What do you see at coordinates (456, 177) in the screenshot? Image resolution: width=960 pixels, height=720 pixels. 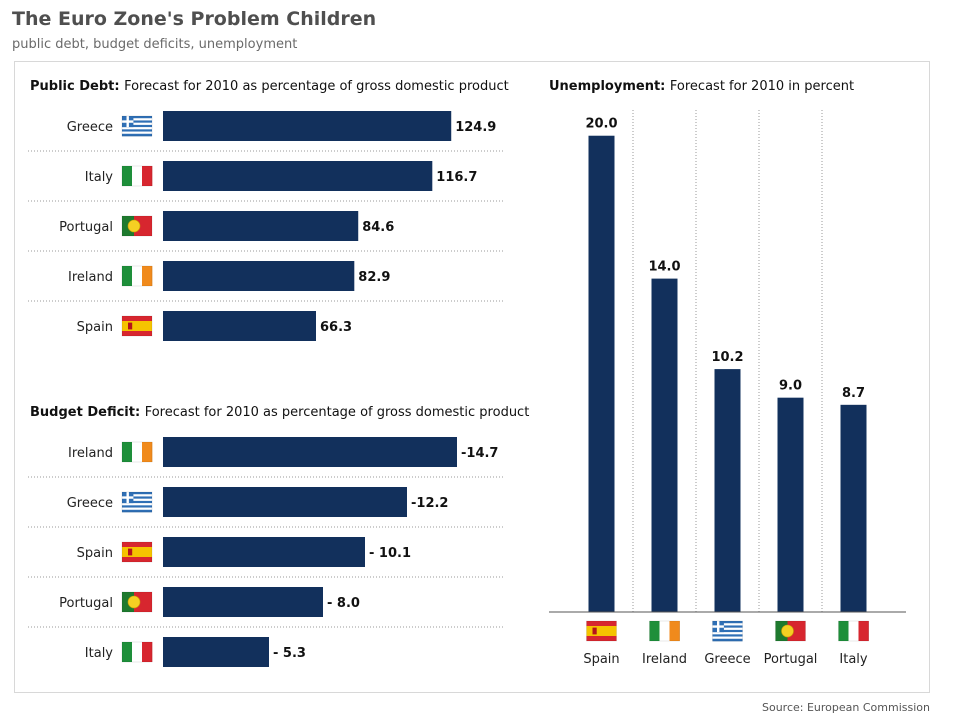 I see `value-label: 116.7` at bounding box center [456, 177].